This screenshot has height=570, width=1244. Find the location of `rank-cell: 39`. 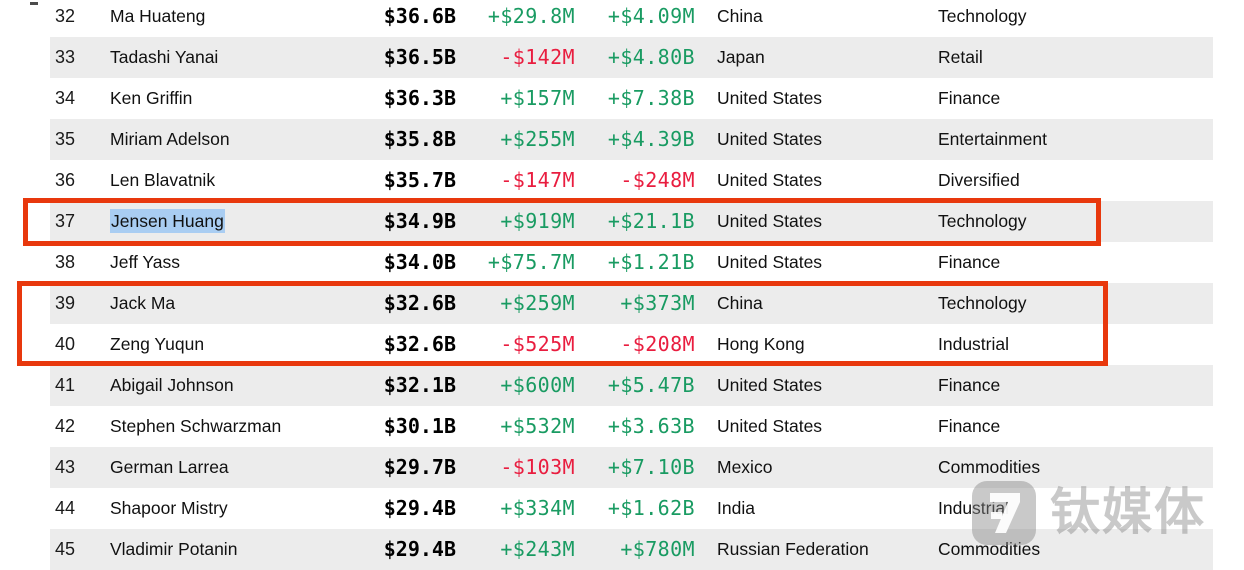

rank-cell: 39 is located at coordinates (65, 303).